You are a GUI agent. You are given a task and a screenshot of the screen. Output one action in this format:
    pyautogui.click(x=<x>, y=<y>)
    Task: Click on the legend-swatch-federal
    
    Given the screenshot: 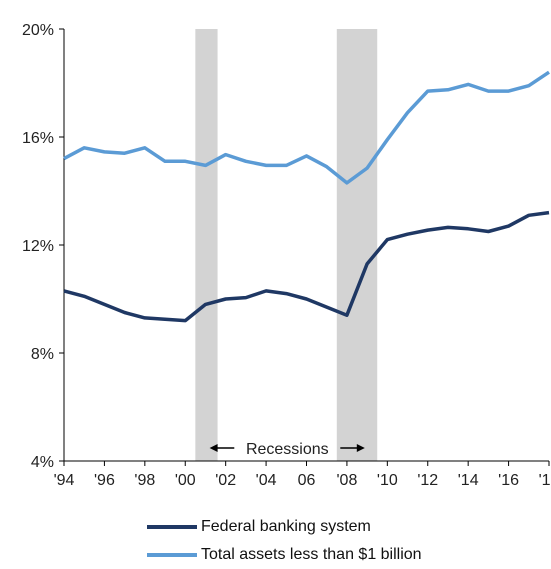 What is the action you would take?
    pyautogui.click(x=172, y=527)
    